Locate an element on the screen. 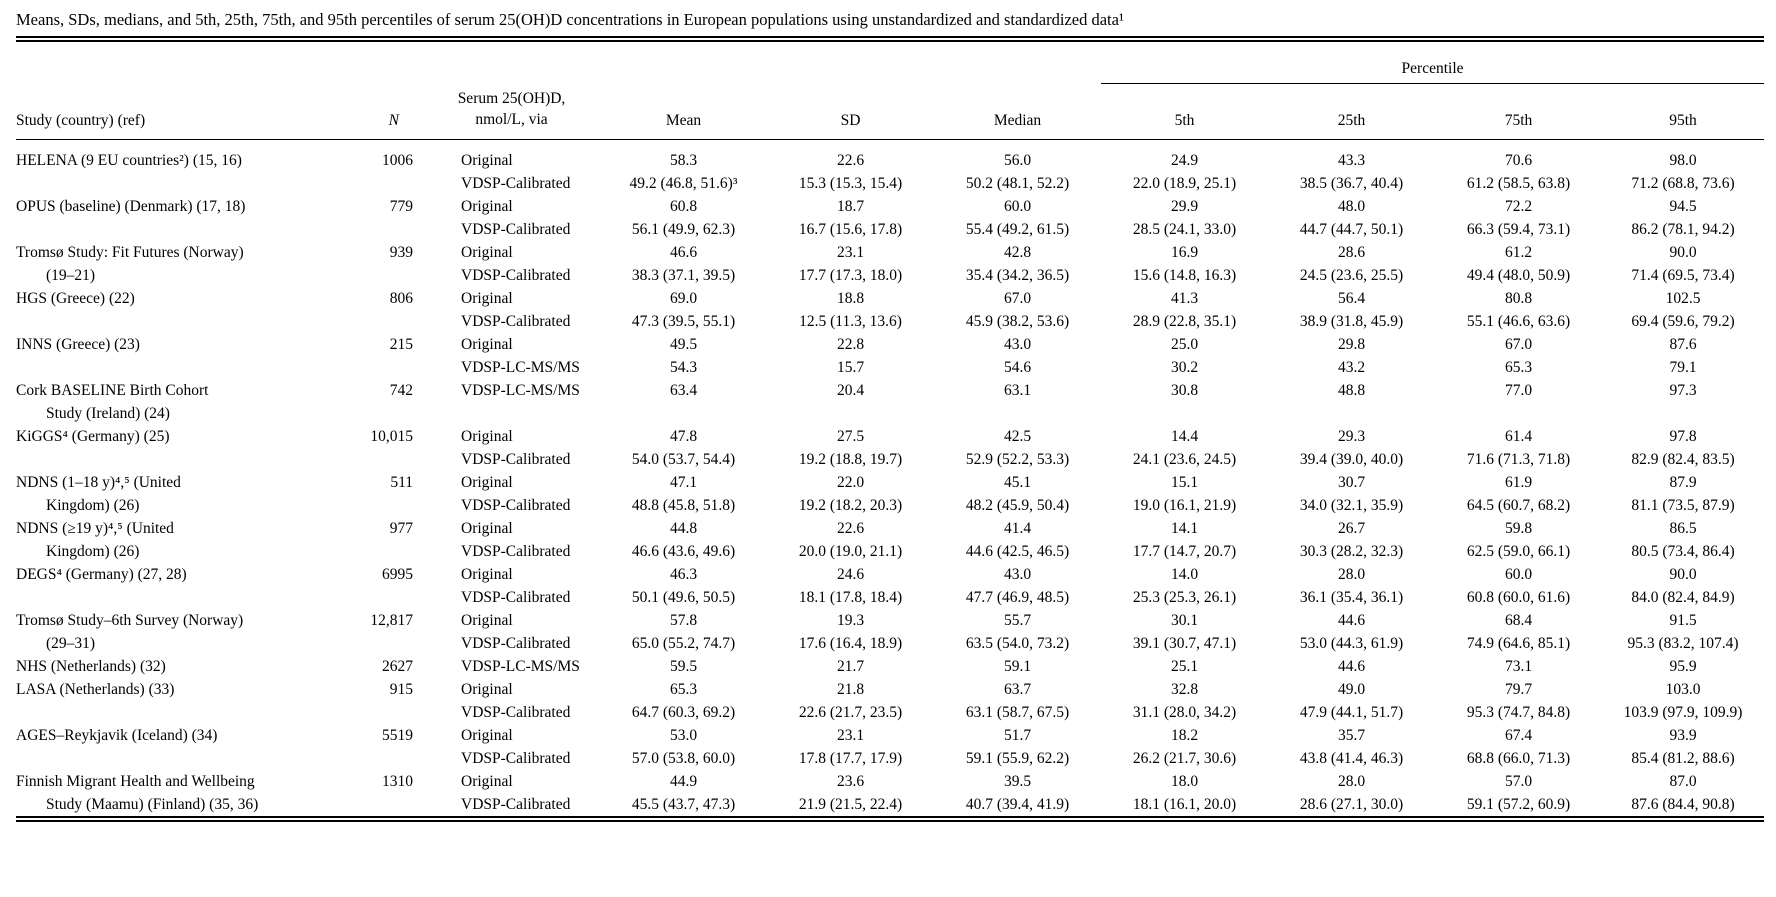  cell-p75: 66.3 (59.4, 73.1) is located at coordinates (1518, 229).